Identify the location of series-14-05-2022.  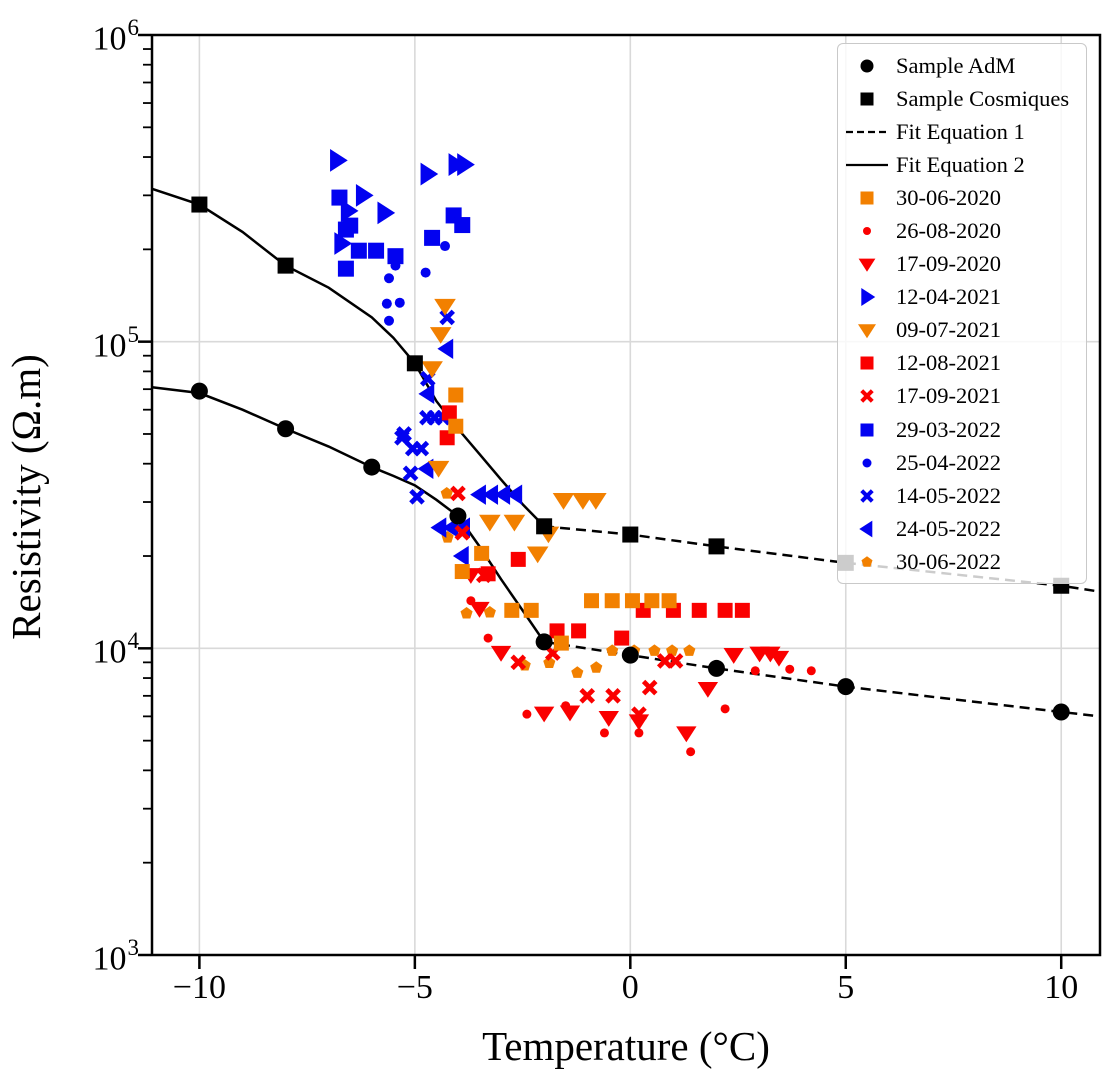
(424, 407).